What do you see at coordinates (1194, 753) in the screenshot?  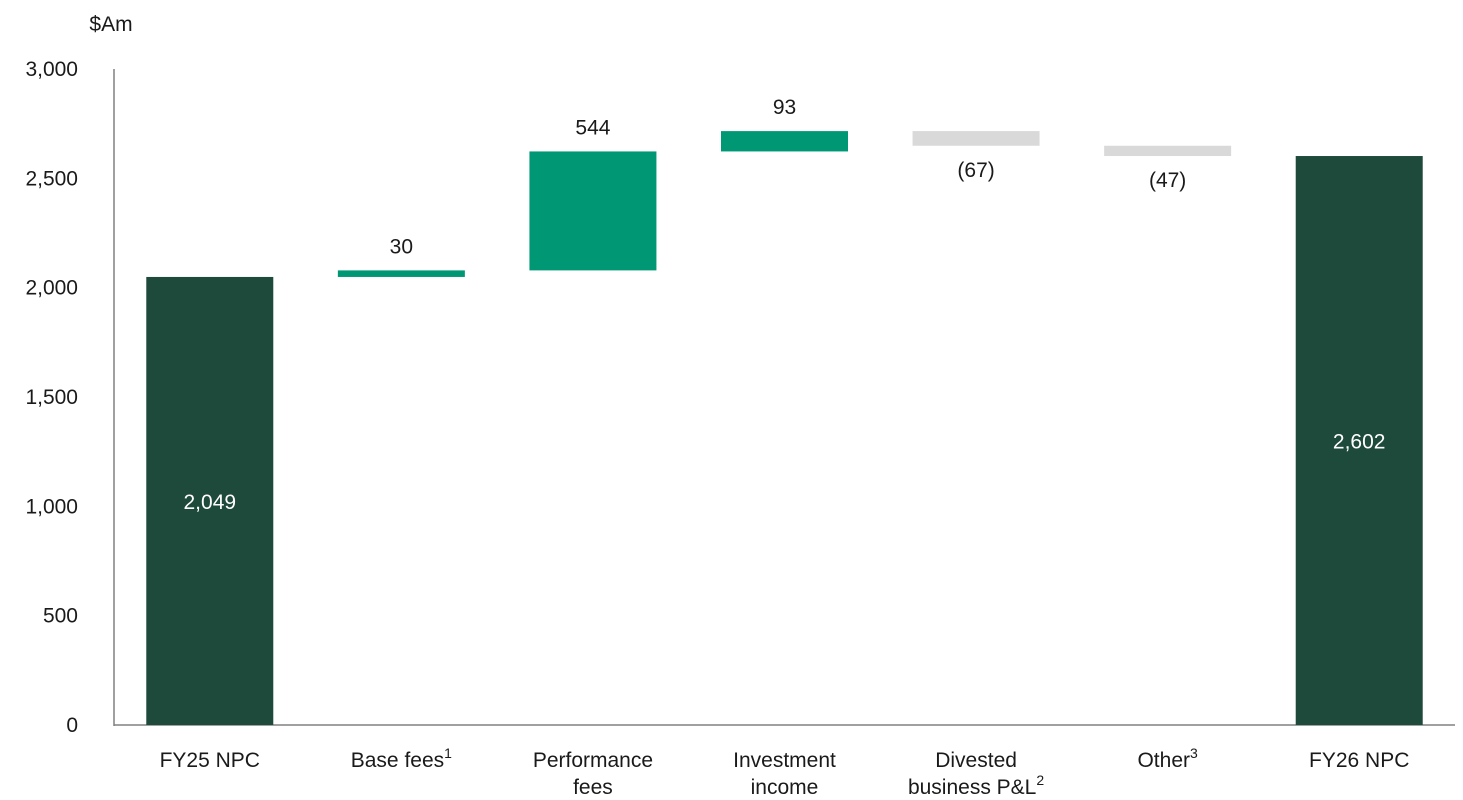 I see `footnote-marker: 3` at bounding box center [1194, 753].